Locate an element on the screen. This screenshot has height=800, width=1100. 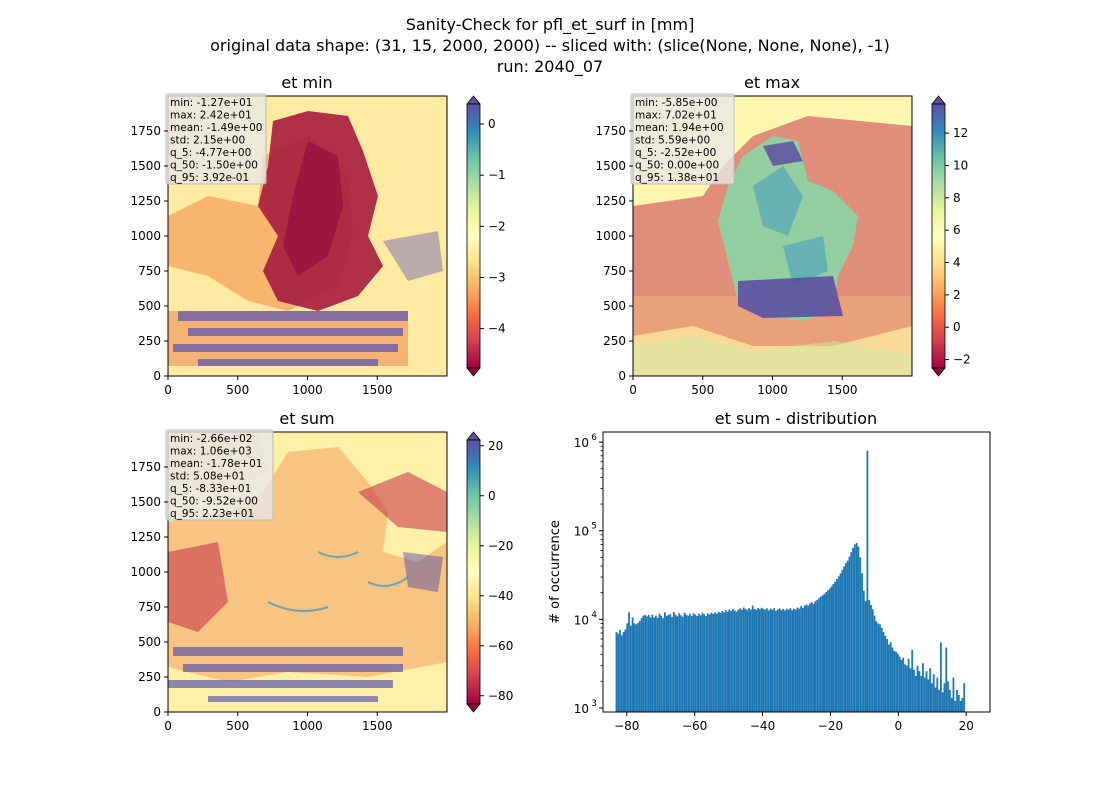
colorbar-tick-label: −1 is located at coordinates (497, 175).